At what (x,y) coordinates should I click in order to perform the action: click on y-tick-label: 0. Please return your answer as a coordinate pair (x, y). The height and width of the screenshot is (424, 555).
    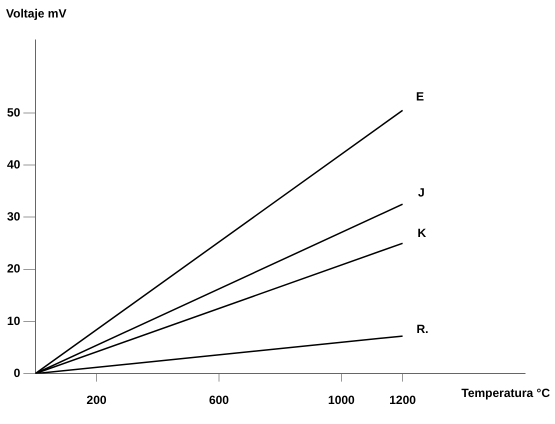
    Looking at the image, I should click on (17, 373).